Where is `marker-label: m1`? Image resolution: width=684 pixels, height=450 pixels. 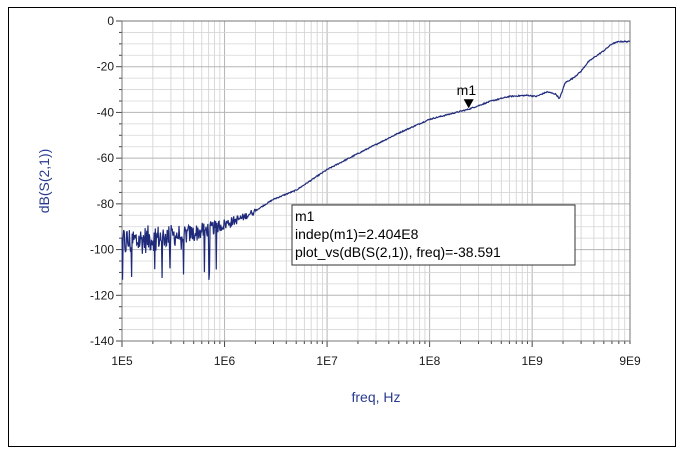 marker-label: m1 is located at coordinates (467, 90).